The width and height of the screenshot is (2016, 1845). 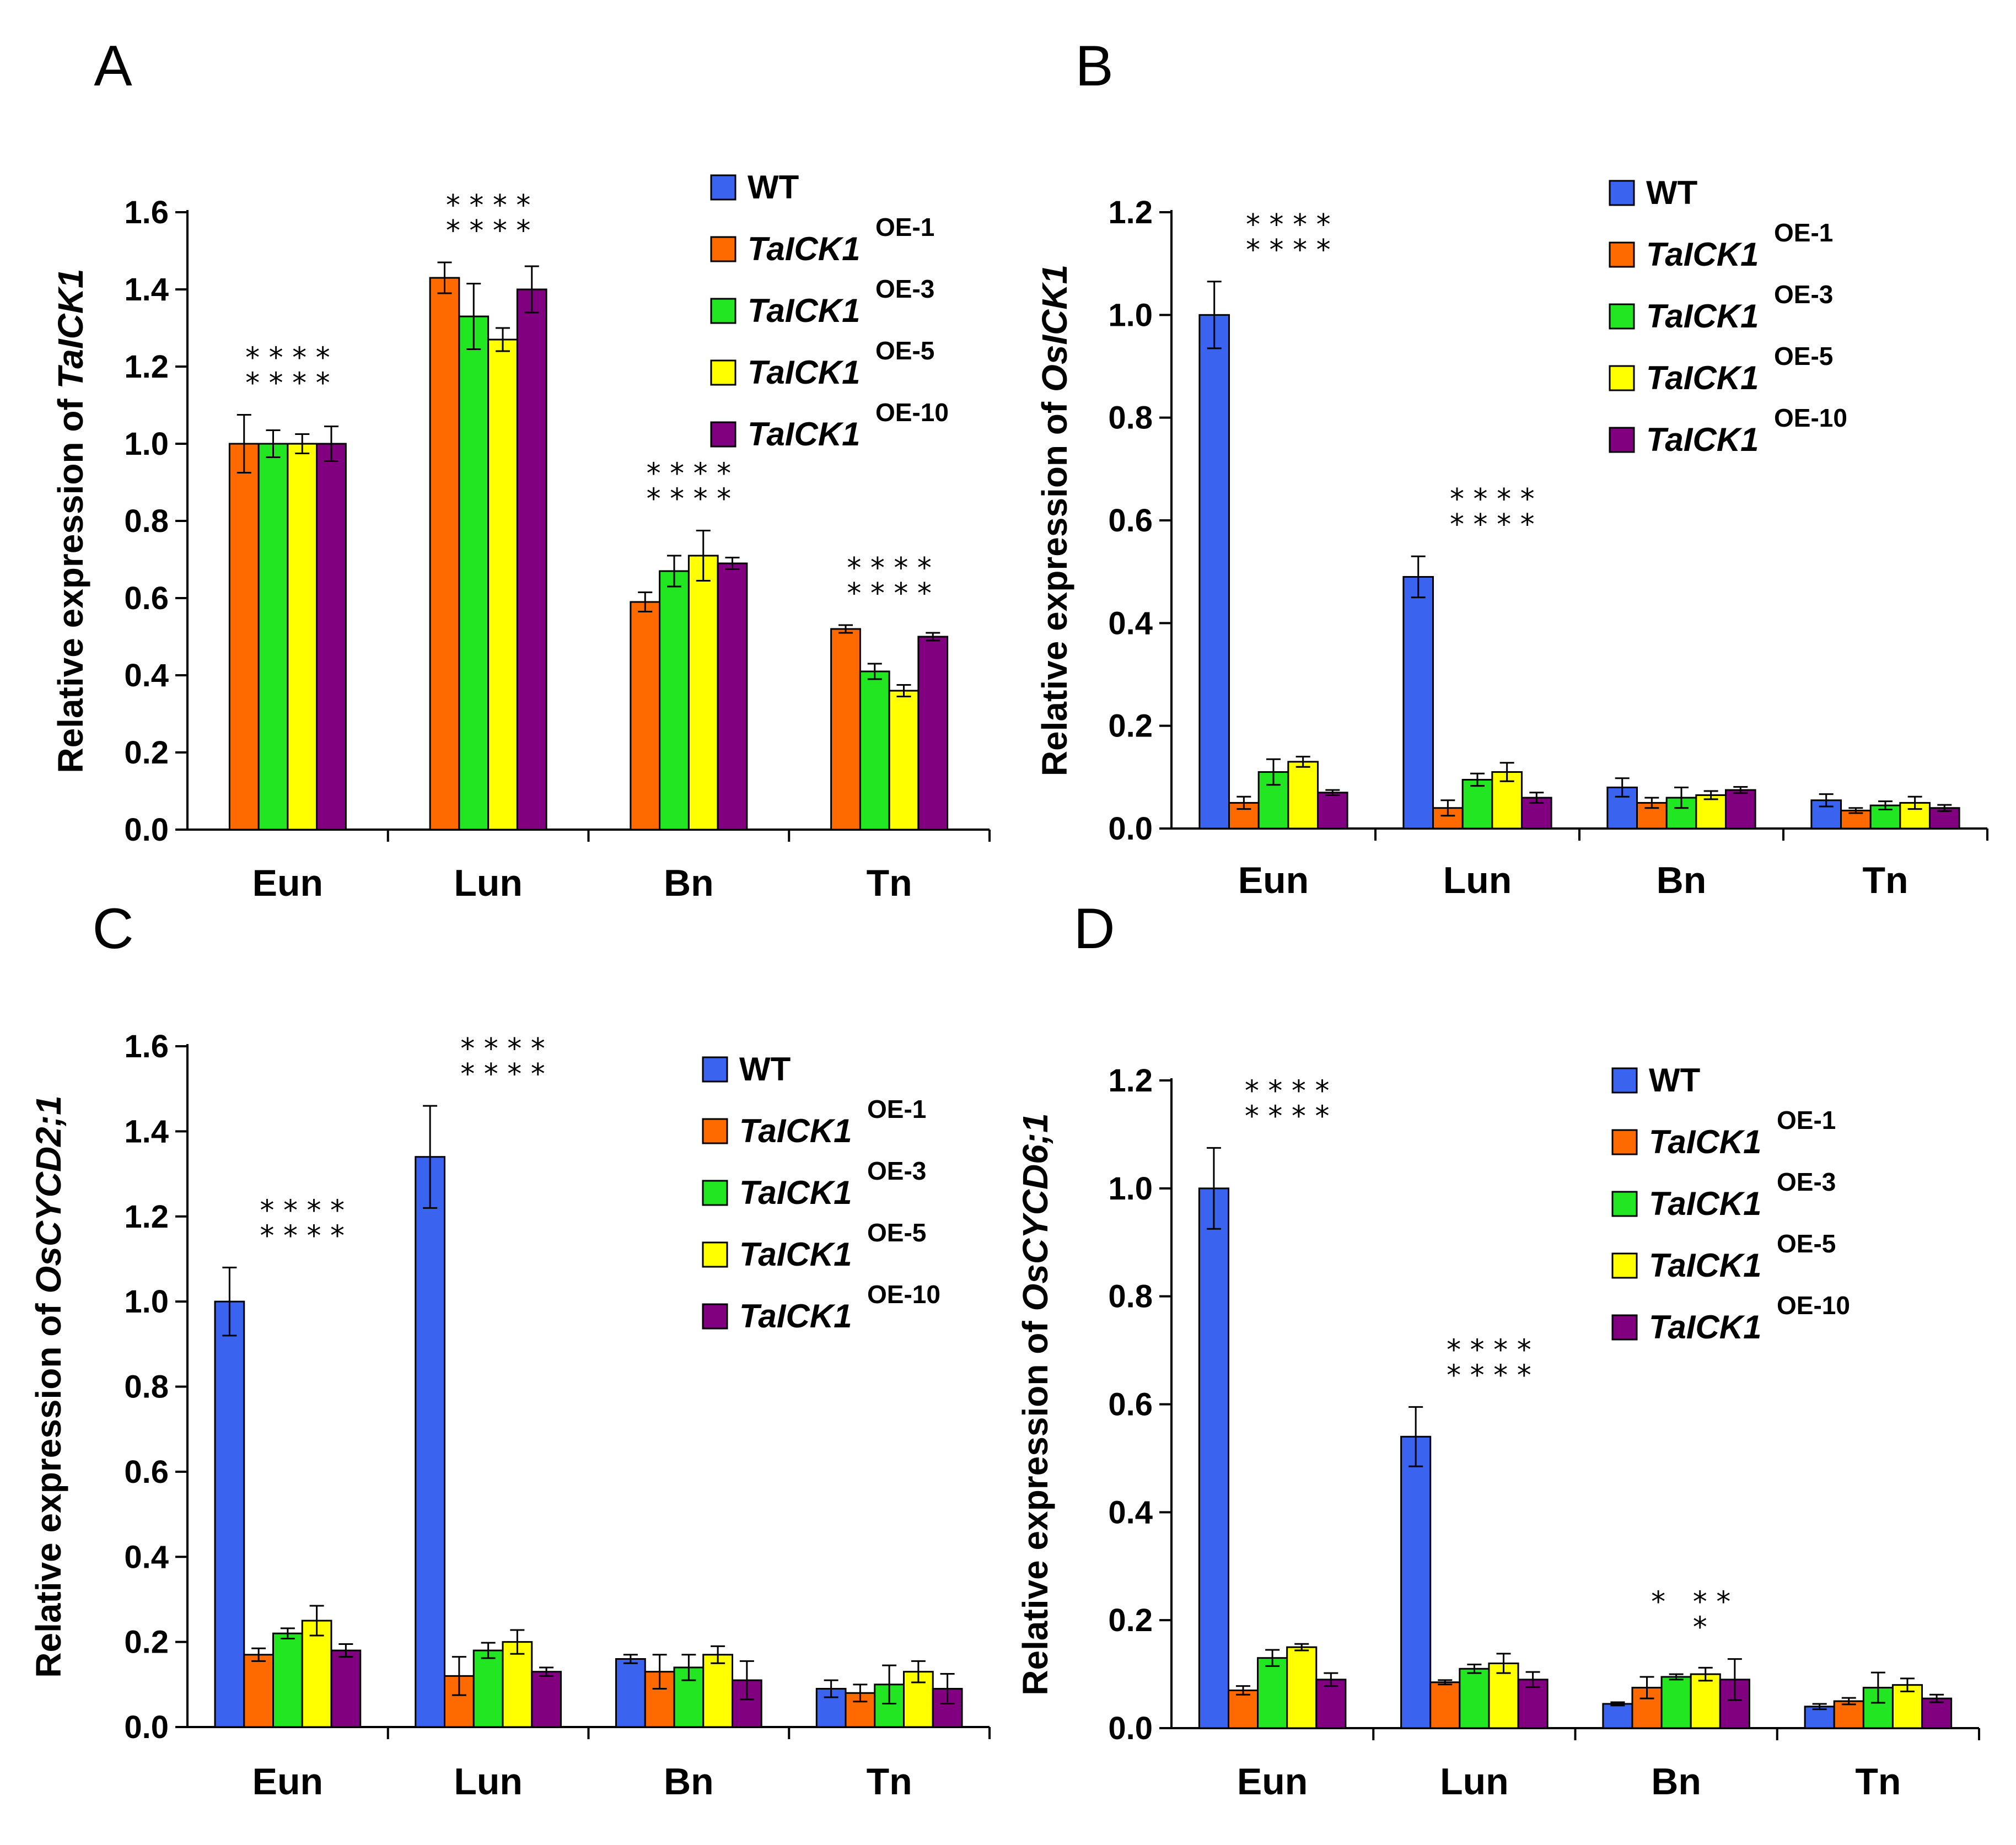 I want to click on x-tick-label: Bn, so click(x=1682, y=880).